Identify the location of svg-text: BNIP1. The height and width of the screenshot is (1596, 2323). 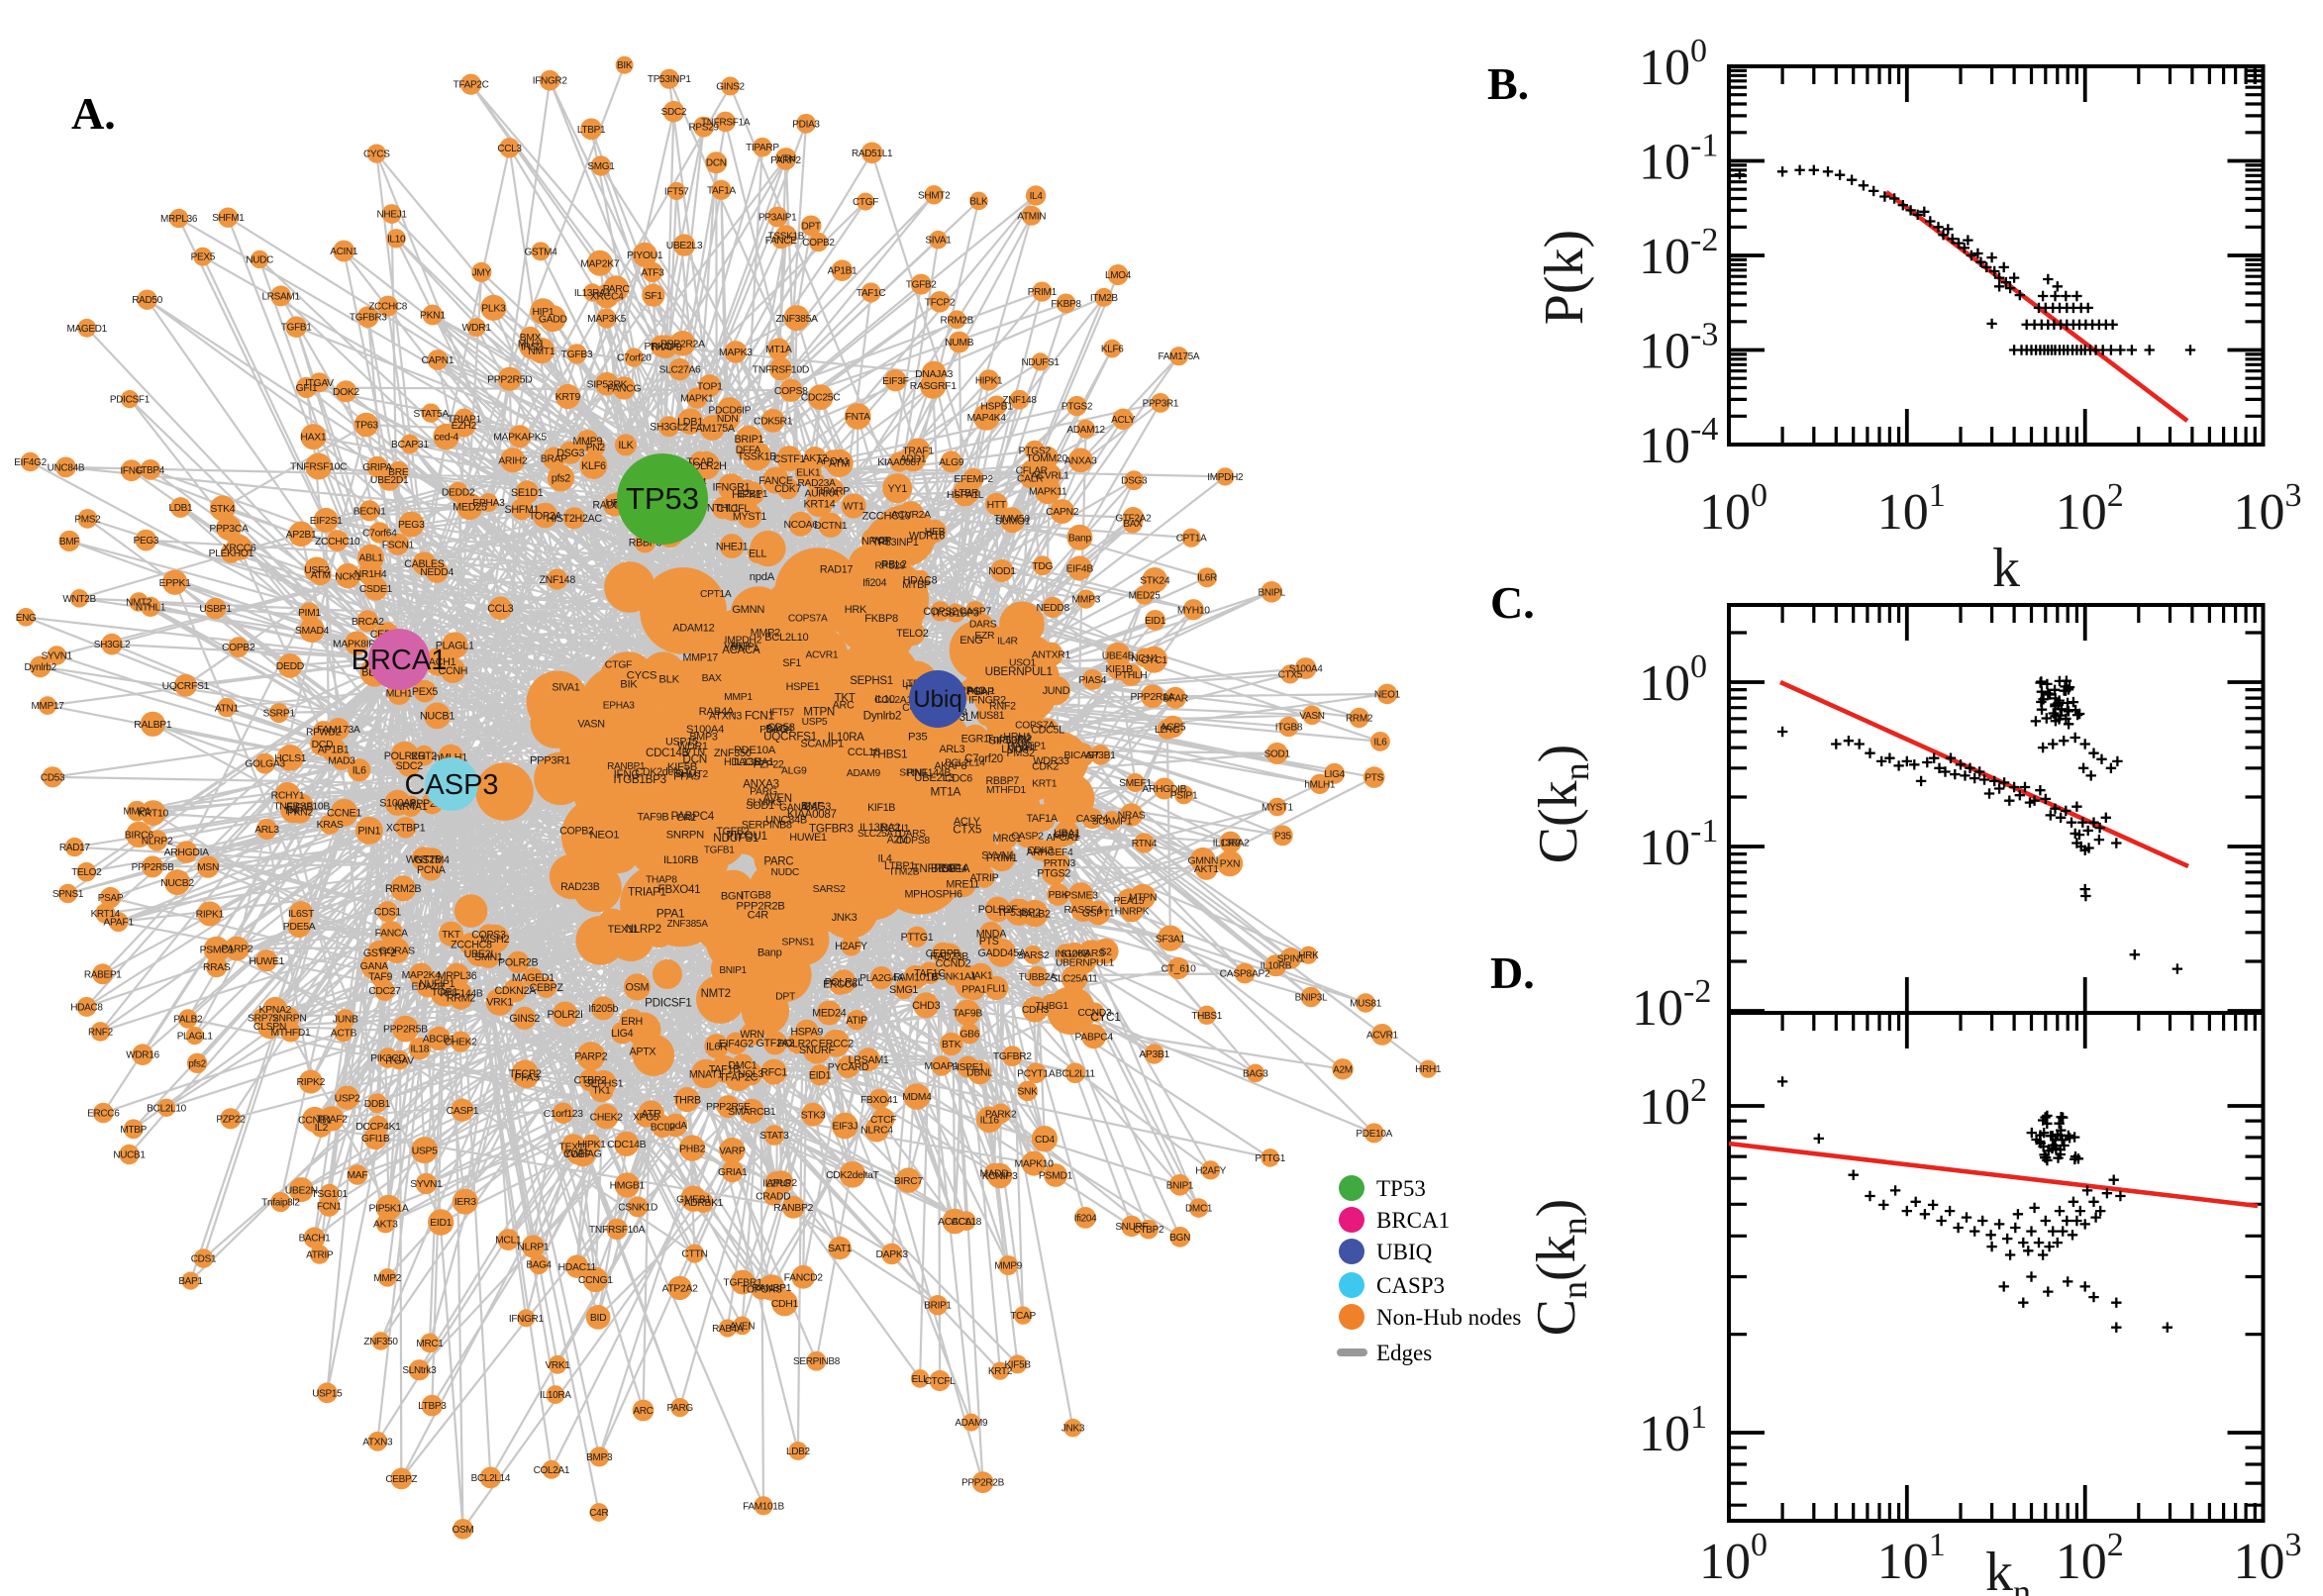
(1180, 1185).